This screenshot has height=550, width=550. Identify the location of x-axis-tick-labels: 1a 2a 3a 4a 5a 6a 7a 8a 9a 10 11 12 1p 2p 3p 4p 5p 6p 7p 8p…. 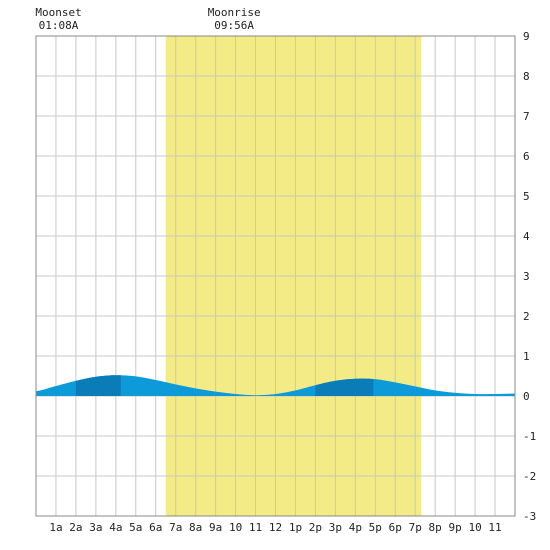
(275, 527).